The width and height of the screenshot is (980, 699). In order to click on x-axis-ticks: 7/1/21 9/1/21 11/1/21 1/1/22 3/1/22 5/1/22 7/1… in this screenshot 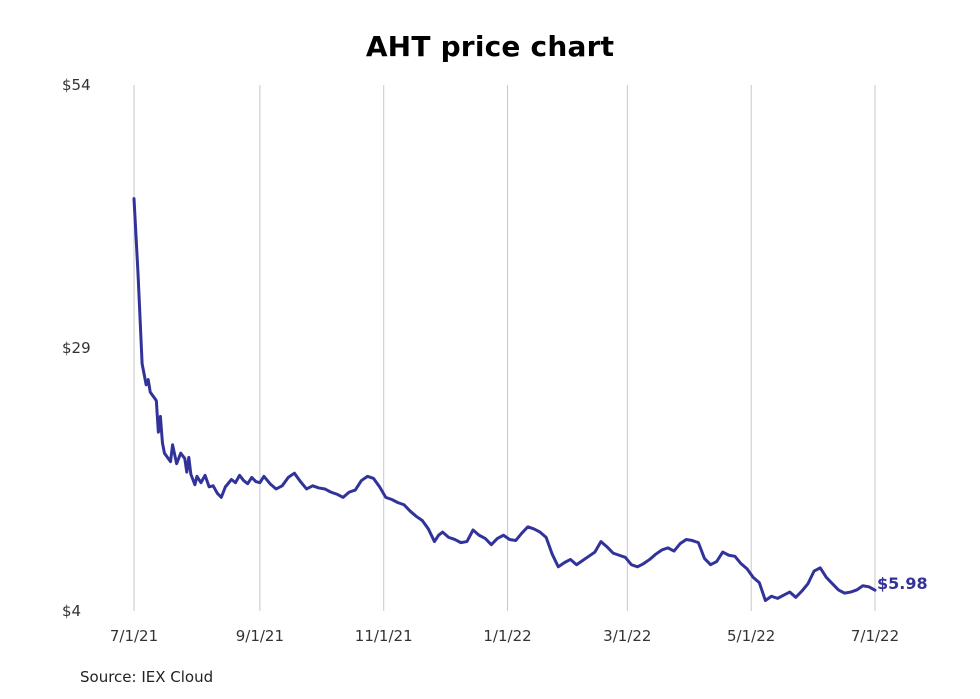, I will do `click(504, 636)`.